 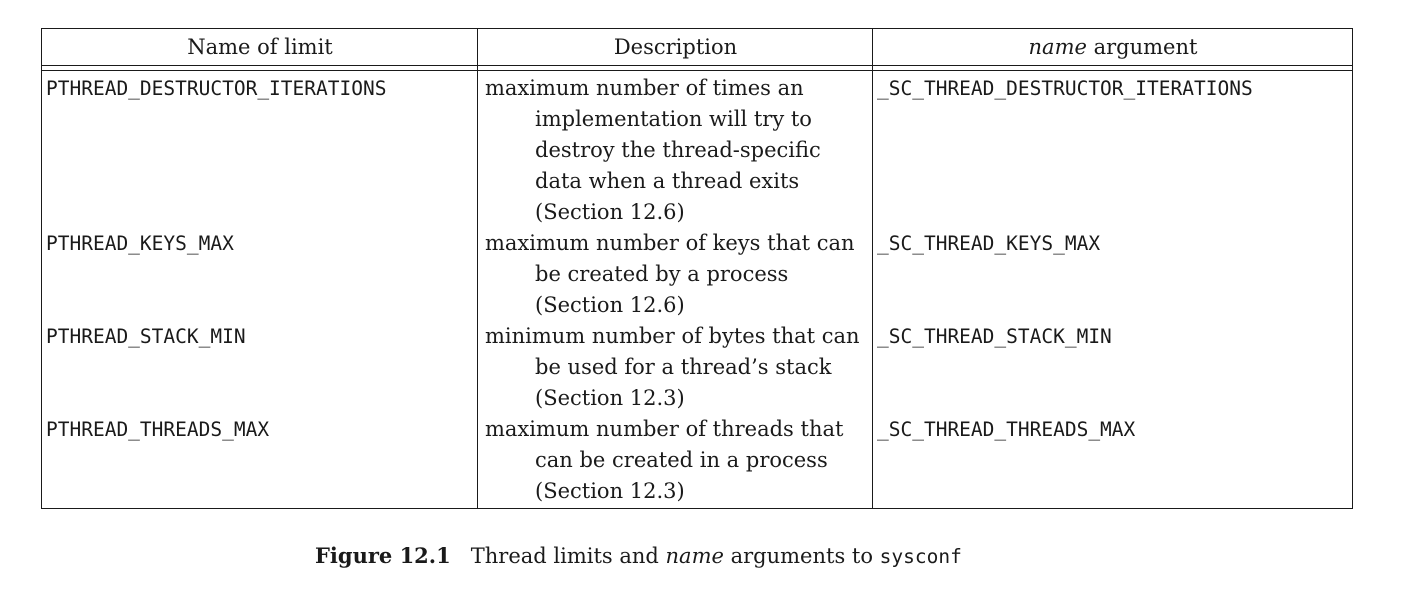 What do you see at coordinates (683, 367) in the screenshot?
I see `description-line: be used for a thread’s stack` at bounding box center [683, 367].